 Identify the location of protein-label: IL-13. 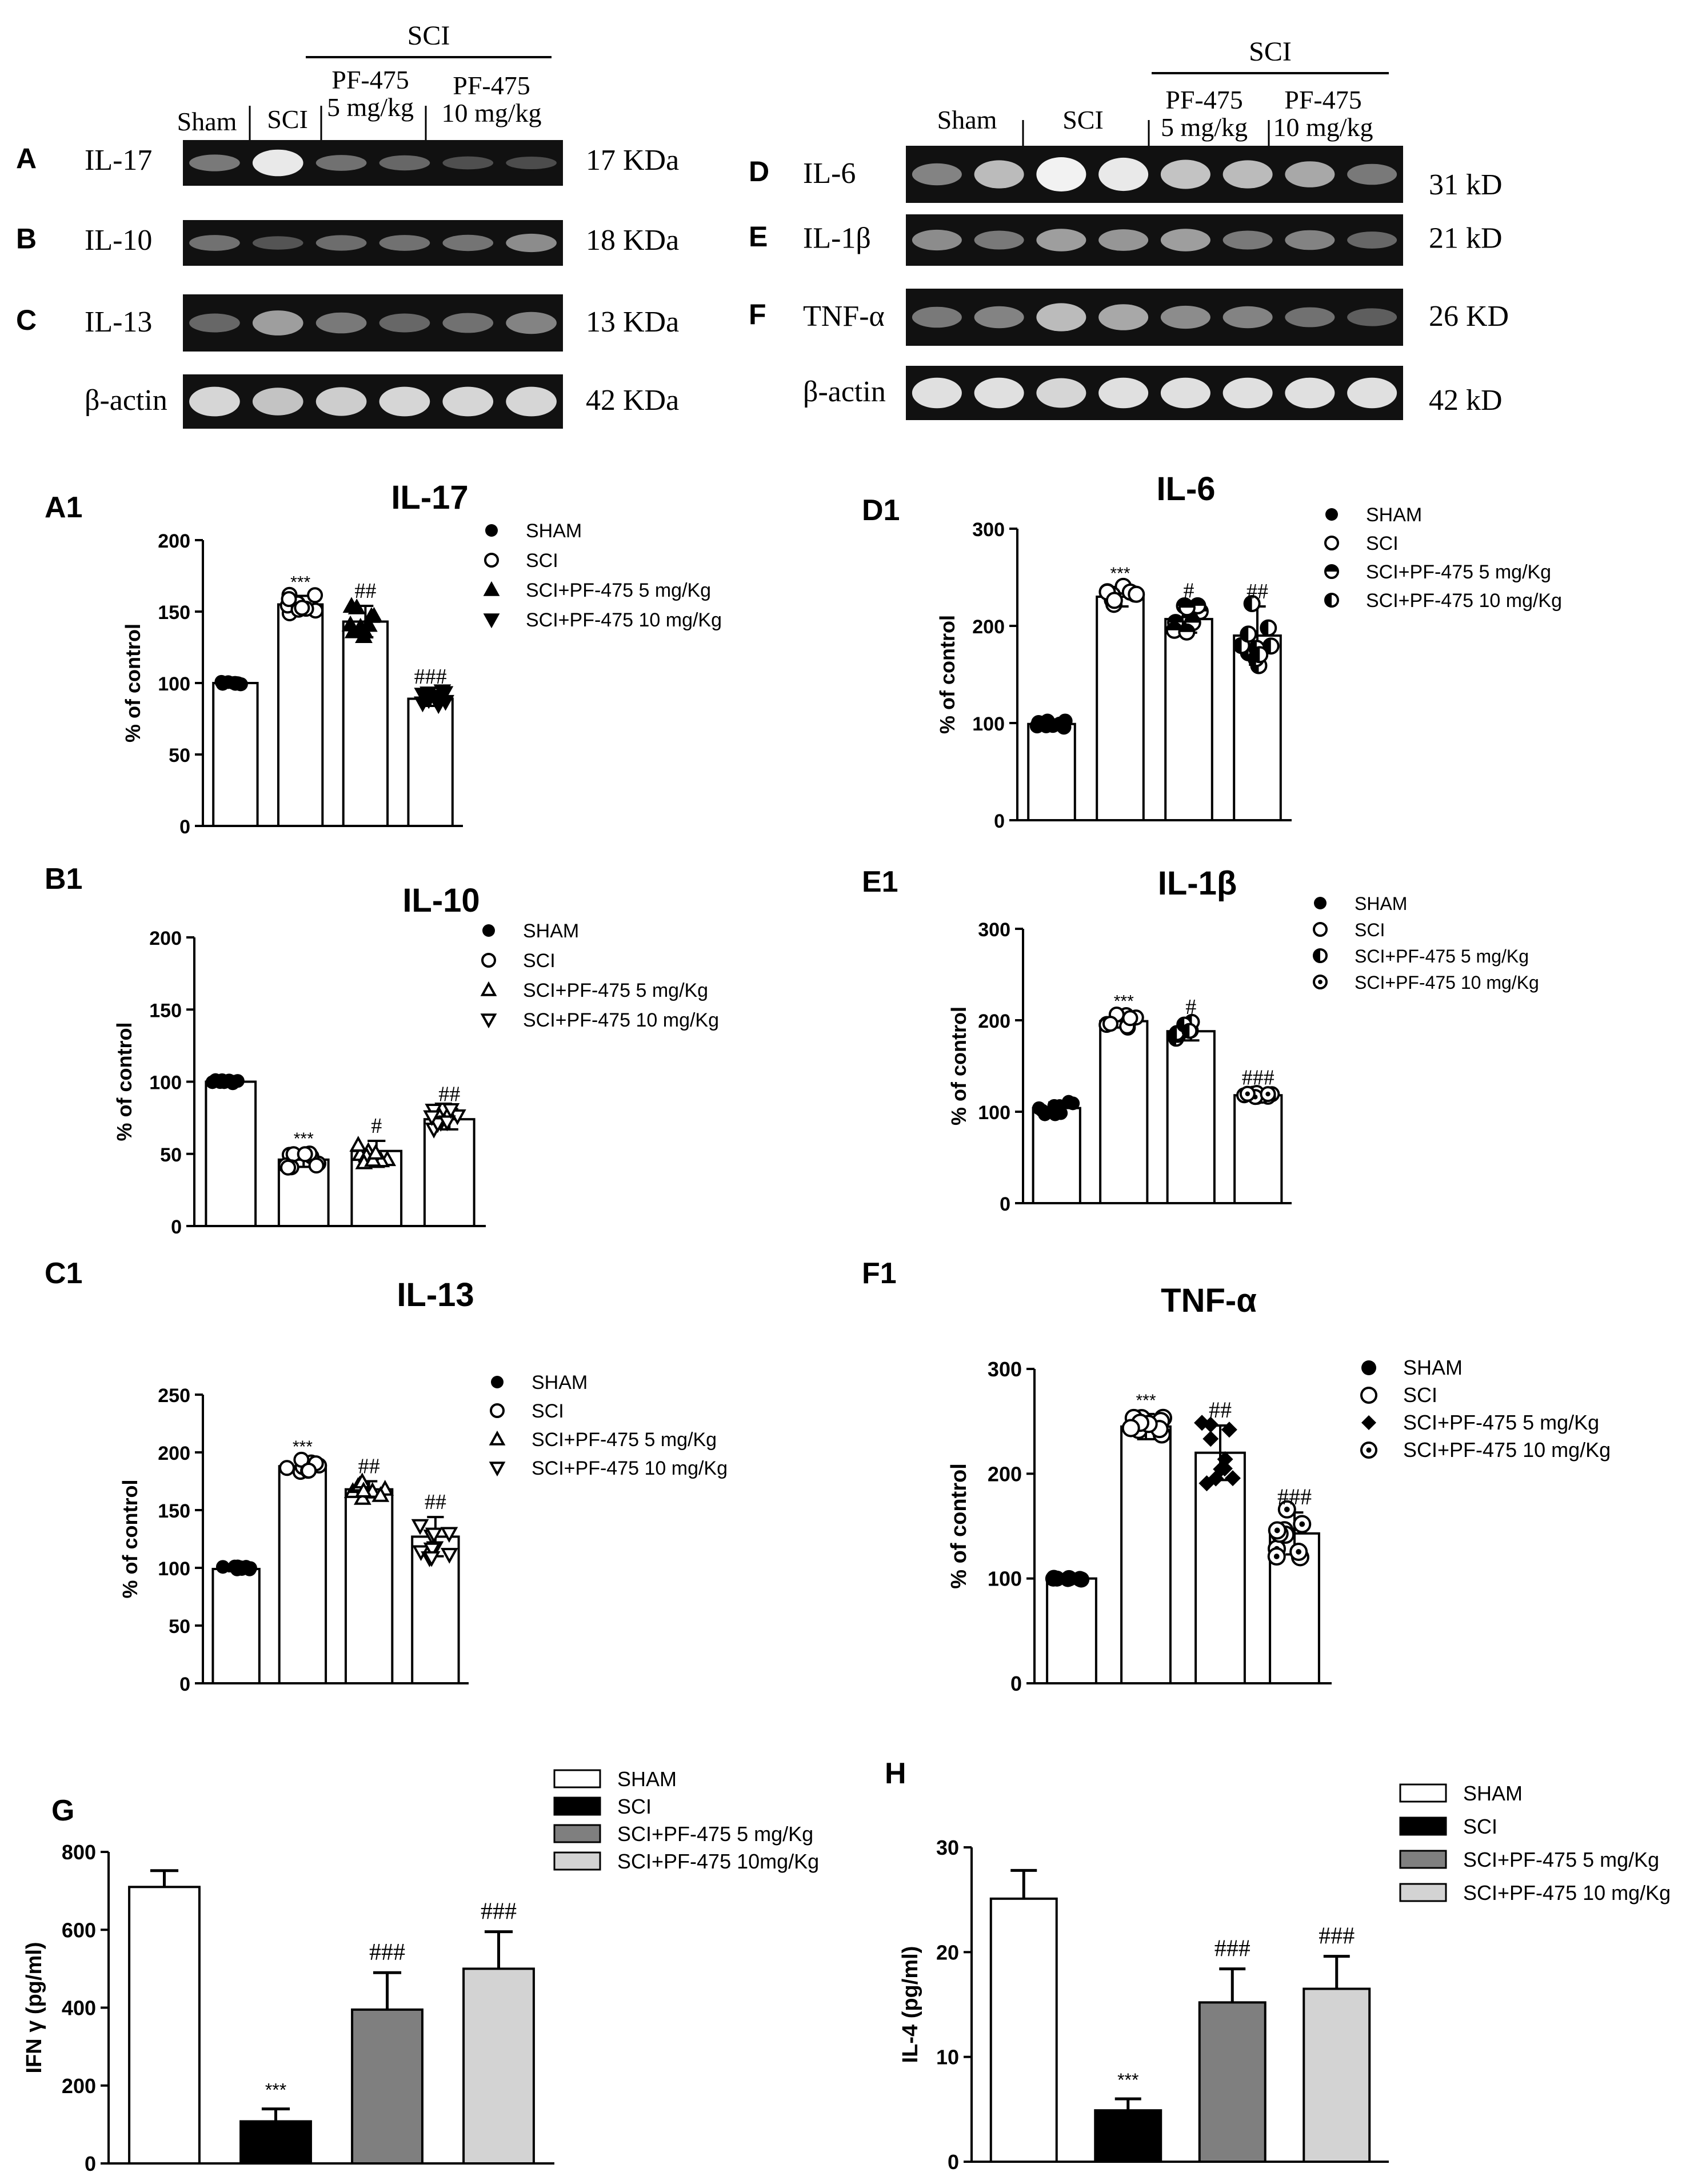
(118, 322).